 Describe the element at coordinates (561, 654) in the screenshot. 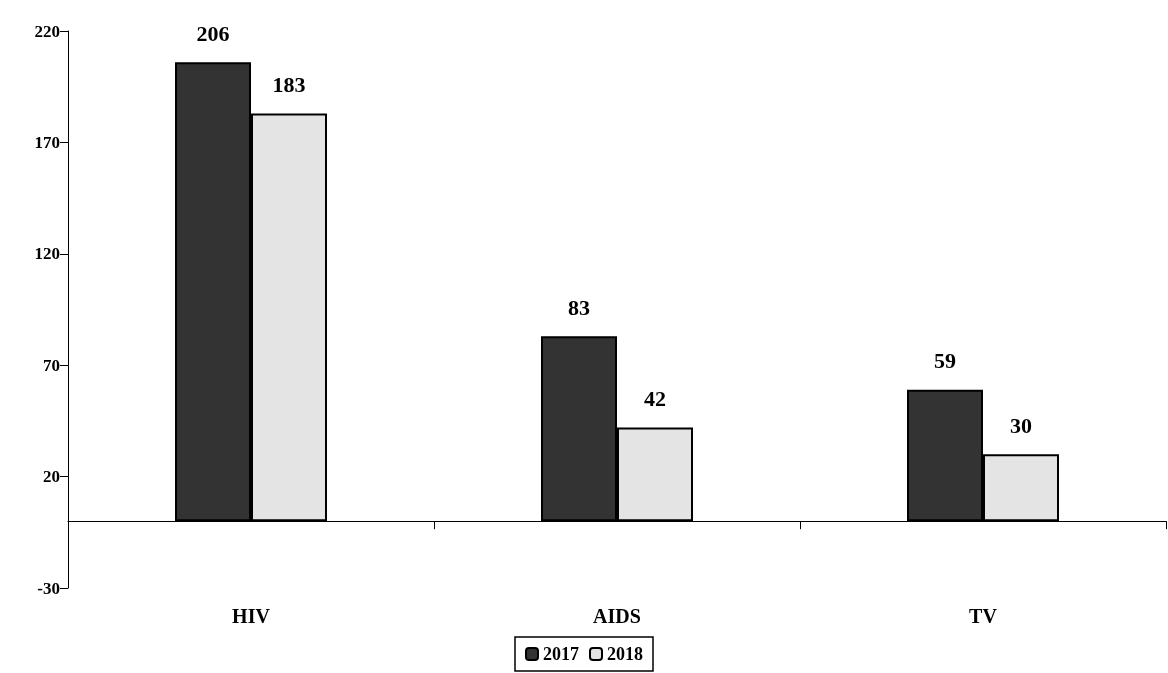

I see `legend-label: 2017` at that location.